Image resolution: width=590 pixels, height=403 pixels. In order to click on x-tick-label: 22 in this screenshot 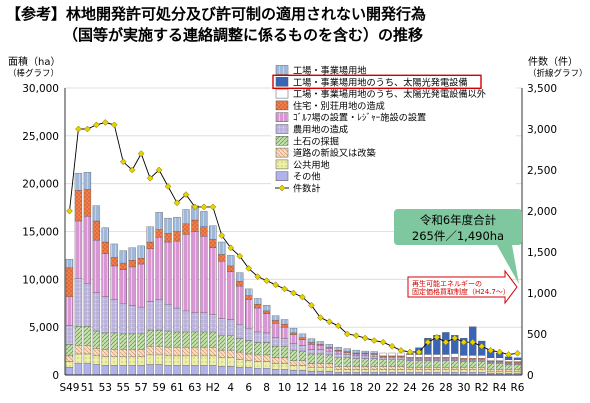, I will do `click(391, 388)`.